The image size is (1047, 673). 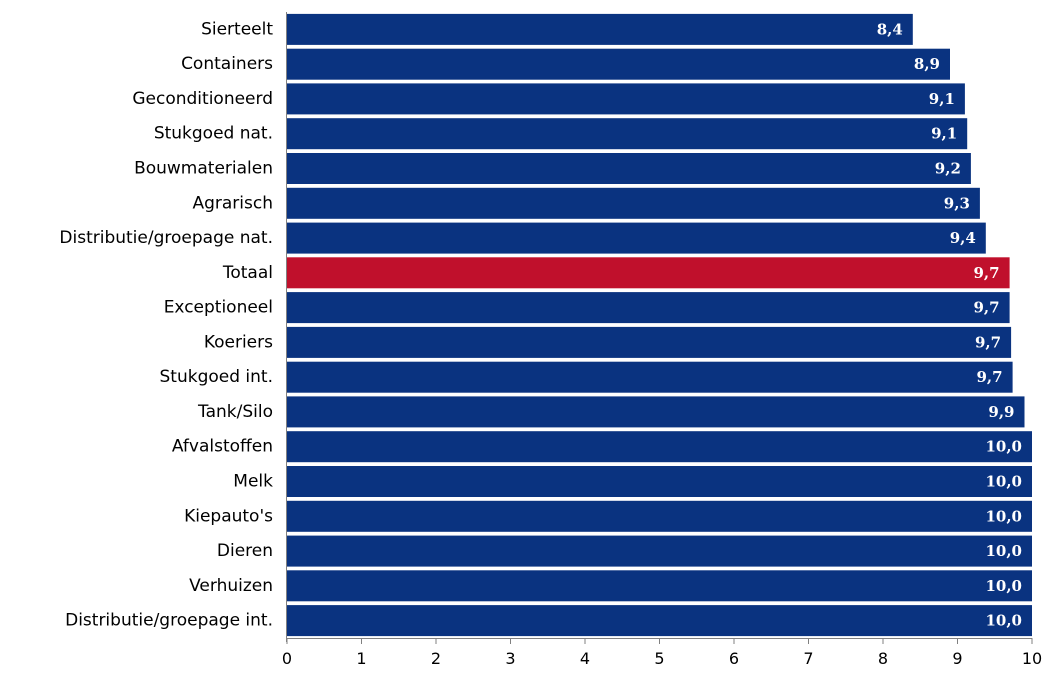 What do you see at coordinates (227, 64) in the screenshot?
I see `category-label: Containers` at bounding box center [227, 64].